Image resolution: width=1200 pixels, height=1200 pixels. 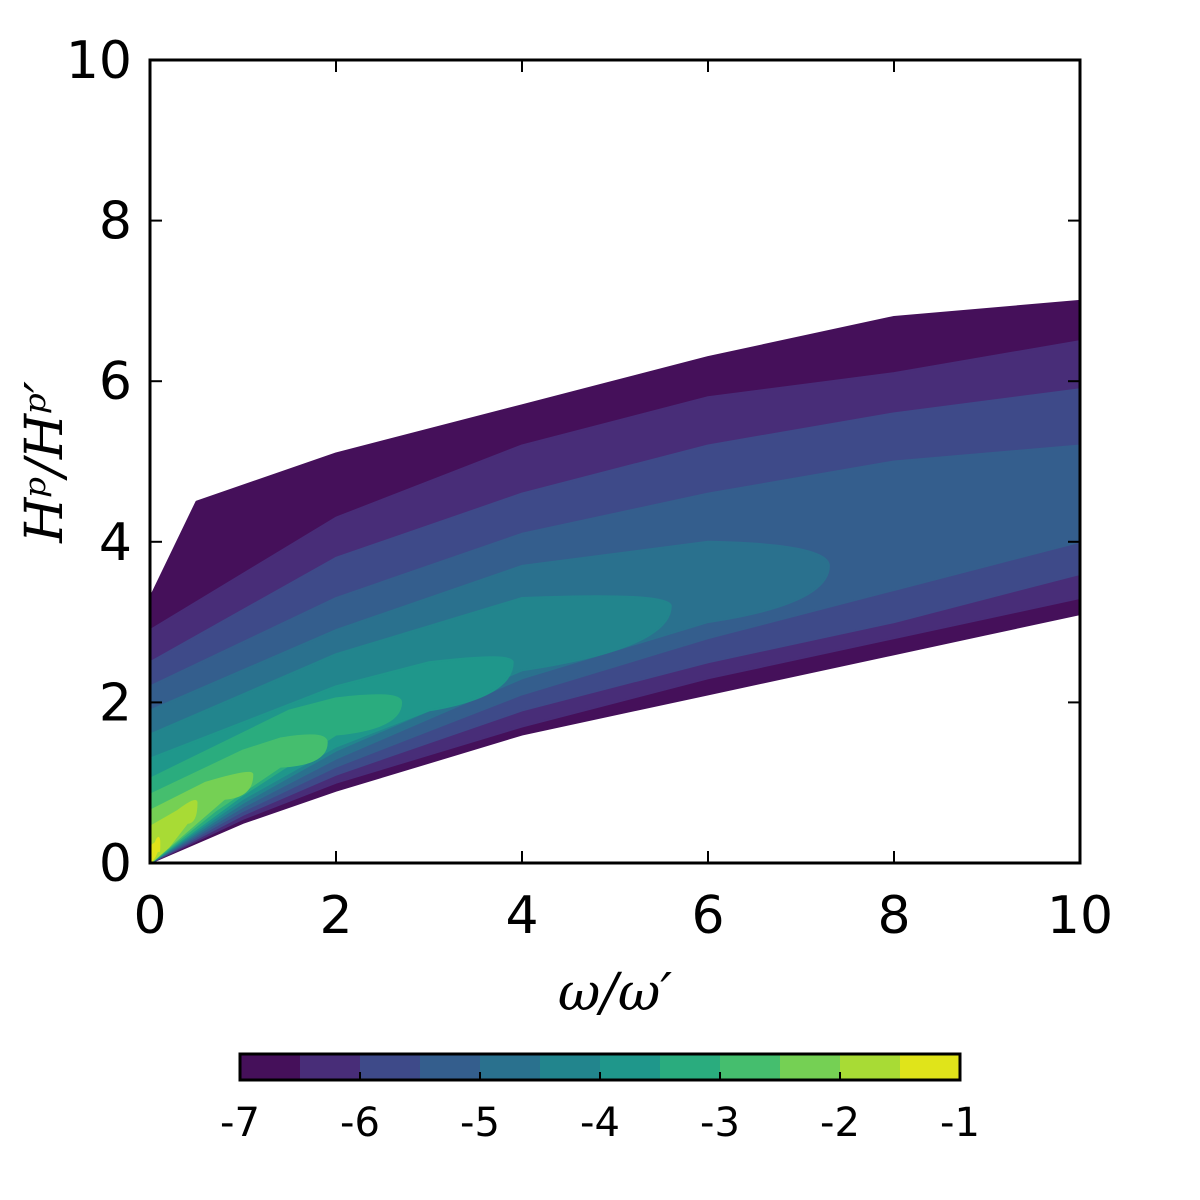 I want to click on y-tick-label: 2, so click(x=115, y=703).